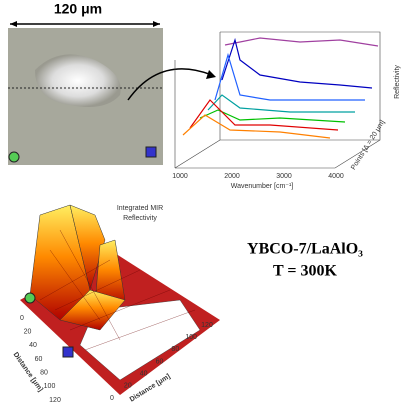 Image resolution: width=402 pixels, height=409 pixels. What do you see at coordinates (44, 373) in the screenshot?
I see `left-tick-label: 80` at bounding box center [44, 373].